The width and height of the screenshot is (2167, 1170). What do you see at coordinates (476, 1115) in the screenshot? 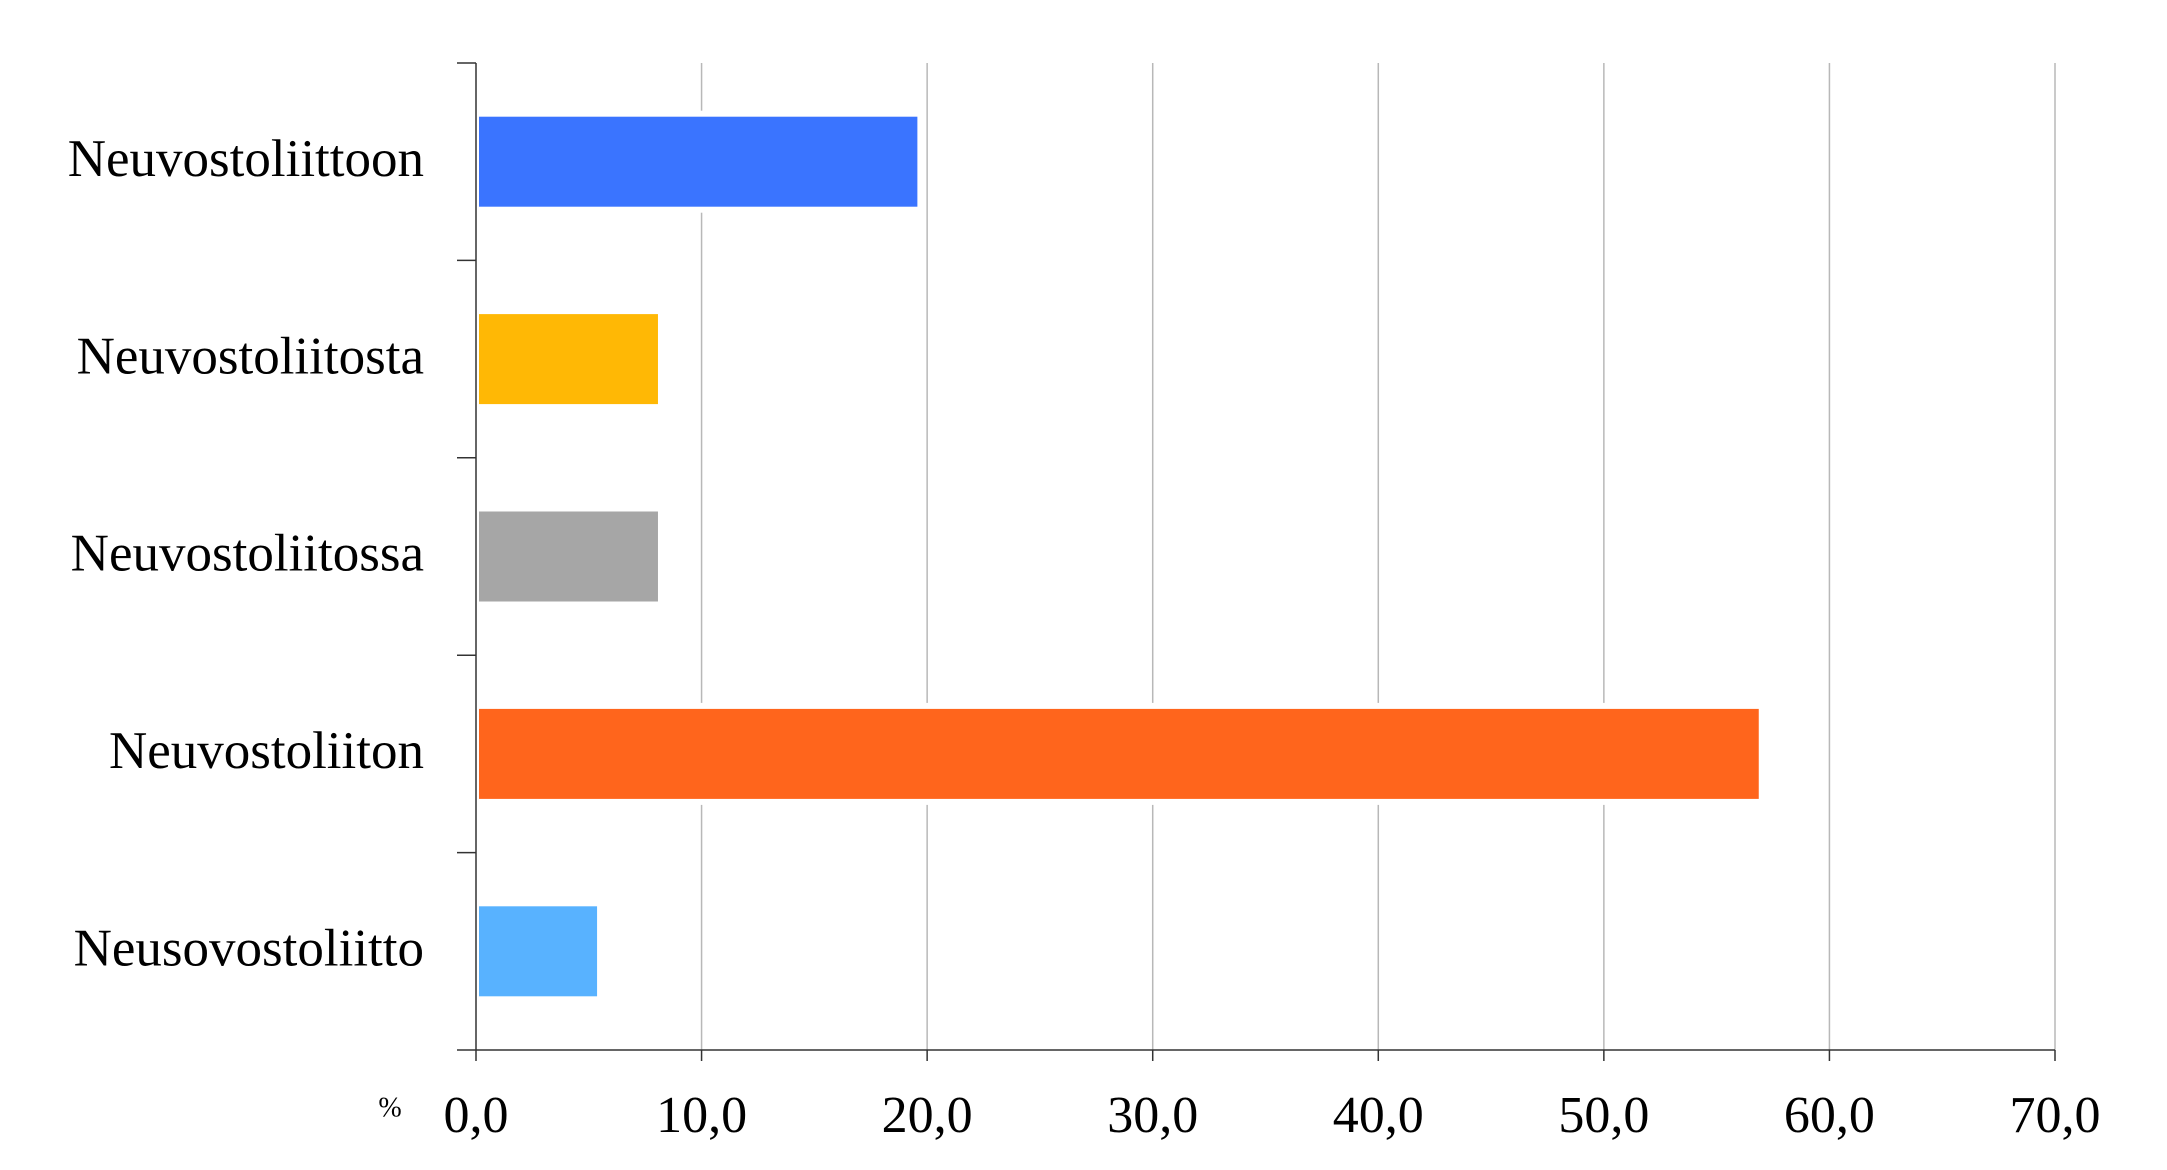
I see `x-tick-label: 0,0` at bounding box center [476, 1115].